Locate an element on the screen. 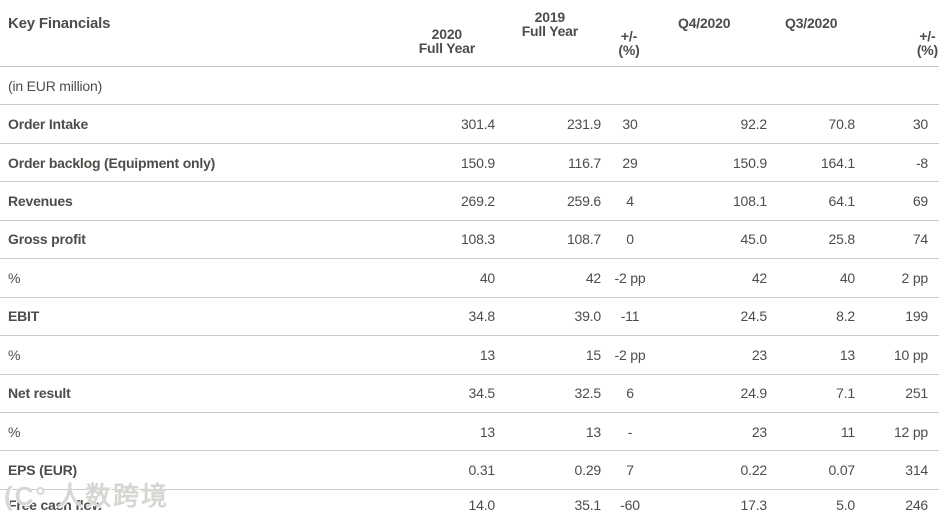 The width and height of the screenshot is (939, 519). column-header-change-fullyear-pct: +/- (%) is located at coordinates (628, 43).